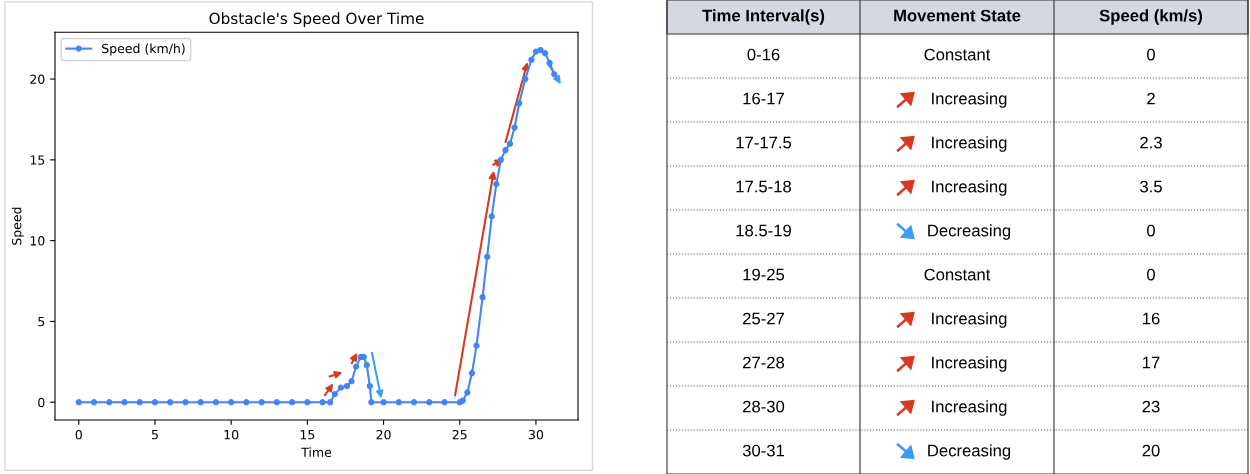 This screenshot has height=474, width=1250. What do you see at coordinates (1151, 362) in the screenshot?
I see `text: 17` at bounding box center [1151, 362].